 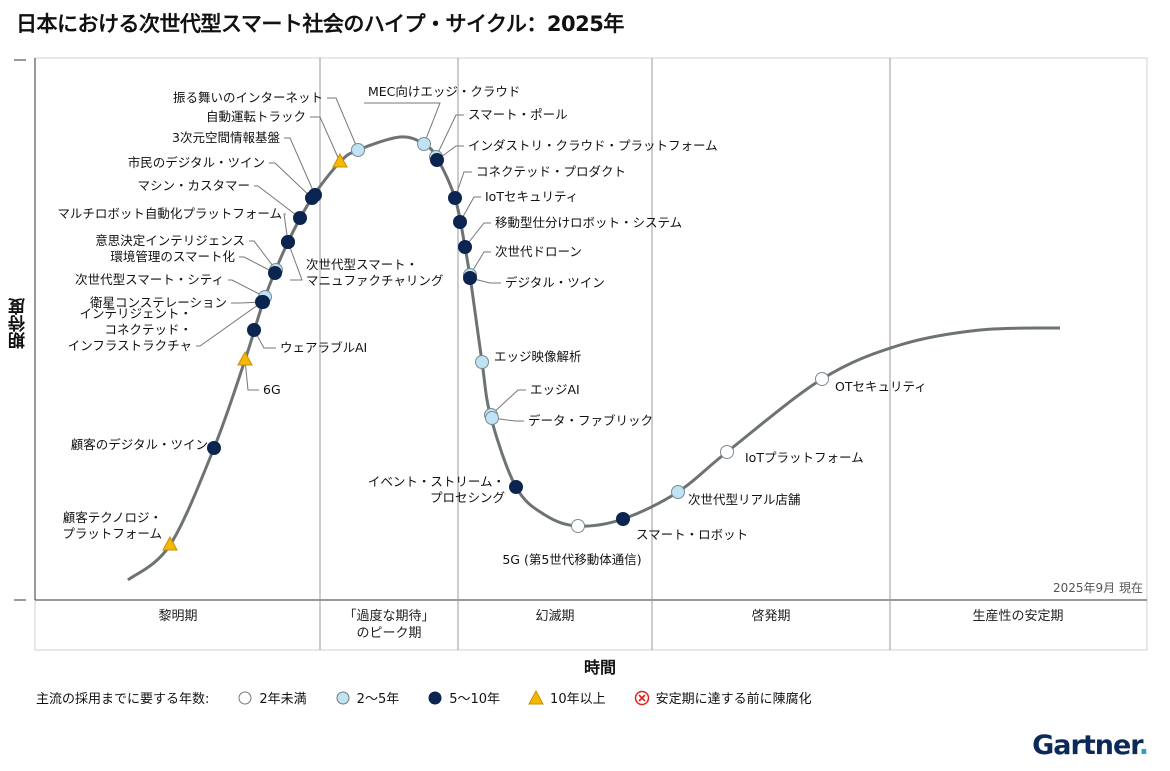 I want to click on technology-label: 次世代型スマート・, so click(x=362, y=264).